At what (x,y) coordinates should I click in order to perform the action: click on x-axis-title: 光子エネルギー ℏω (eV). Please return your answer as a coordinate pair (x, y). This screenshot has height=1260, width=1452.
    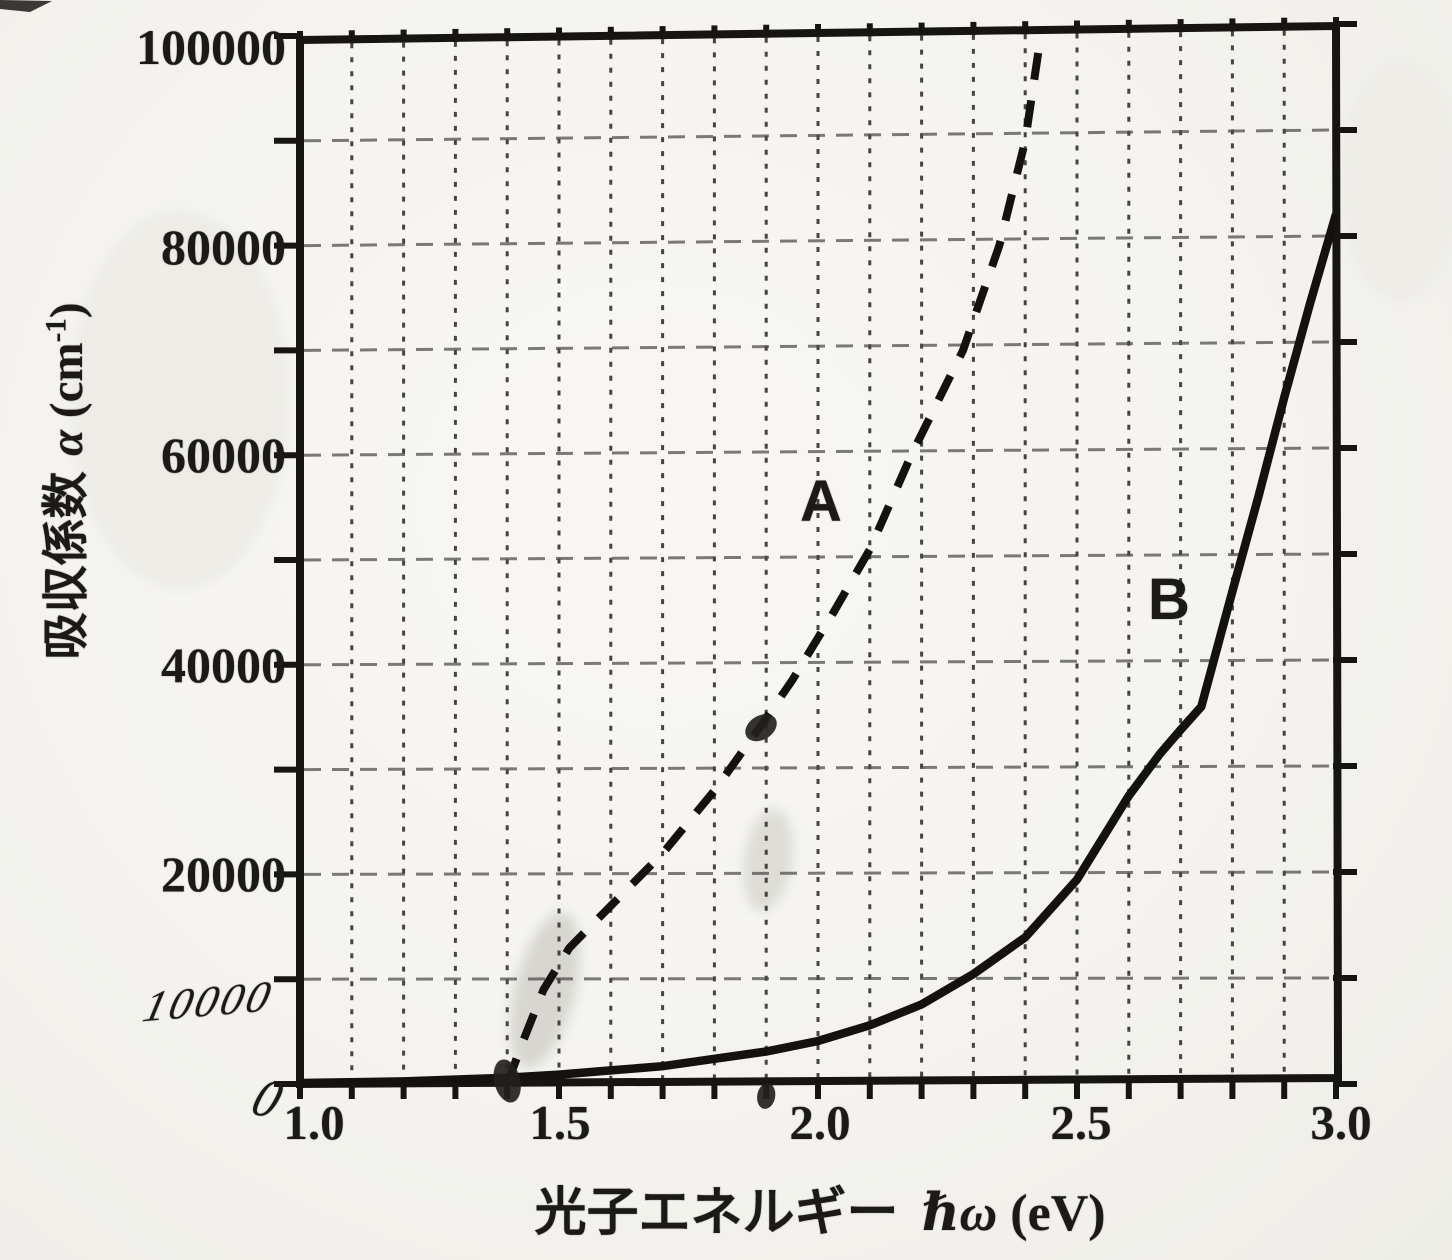
    Looking at the image, I should click on (820, 1207).